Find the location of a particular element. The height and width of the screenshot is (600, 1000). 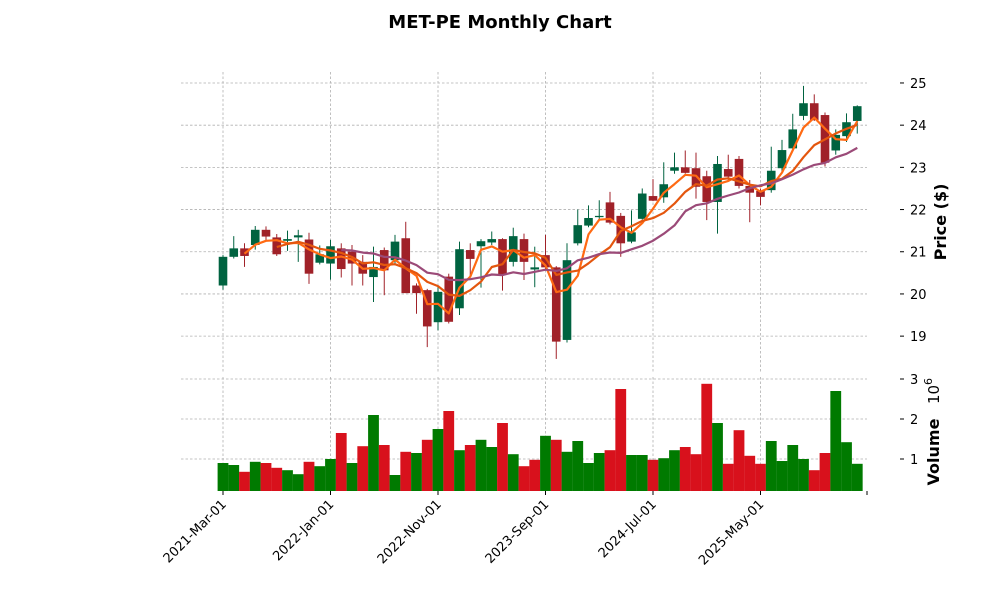

price-tick-label: 25 is located at coordinates (918, 84).